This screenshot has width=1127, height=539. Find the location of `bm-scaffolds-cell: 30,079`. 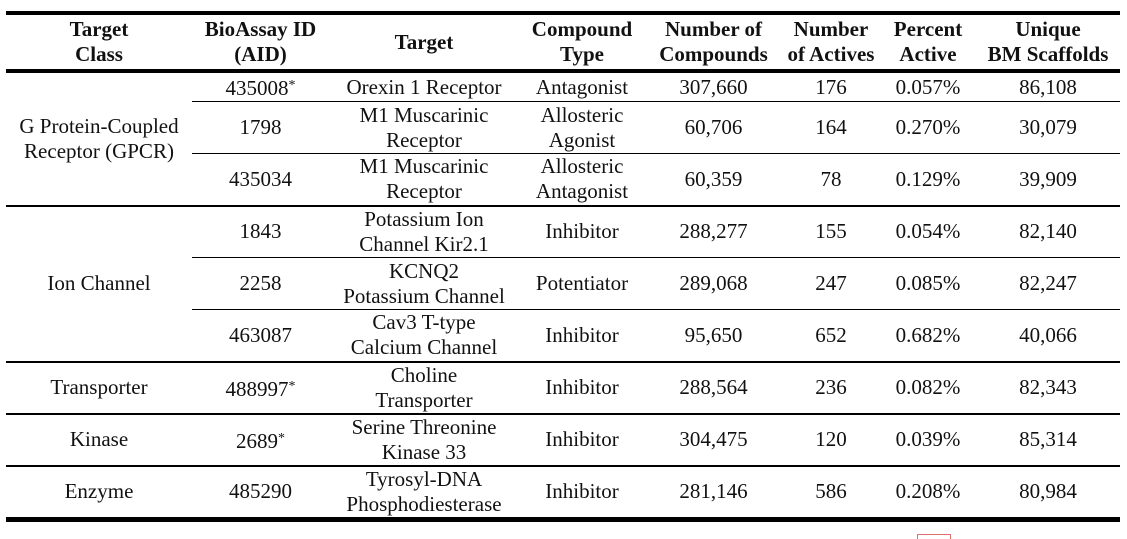

bm-scaffolds-cell: 30,079 is located at coordinates (1048, 127).